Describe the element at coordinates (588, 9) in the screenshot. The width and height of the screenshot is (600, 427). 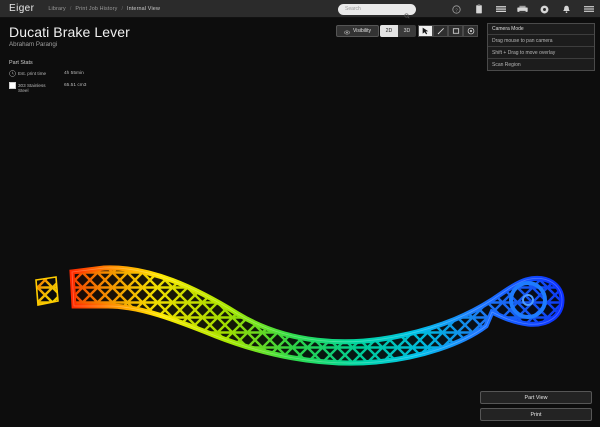
I see `menu-icon` at that location.